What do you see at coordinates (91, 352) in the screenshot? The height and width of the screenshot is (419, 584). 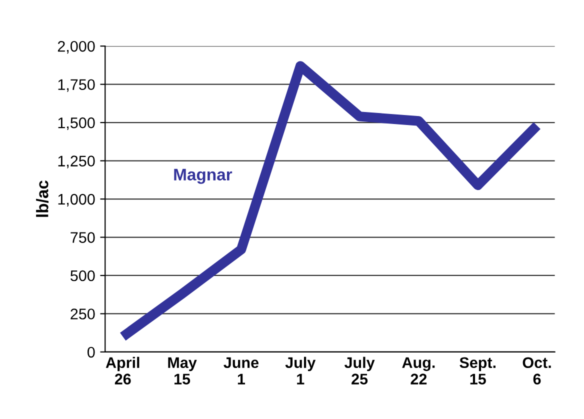 I see `y-tick-label: 0` at bounding box center [91, 352].